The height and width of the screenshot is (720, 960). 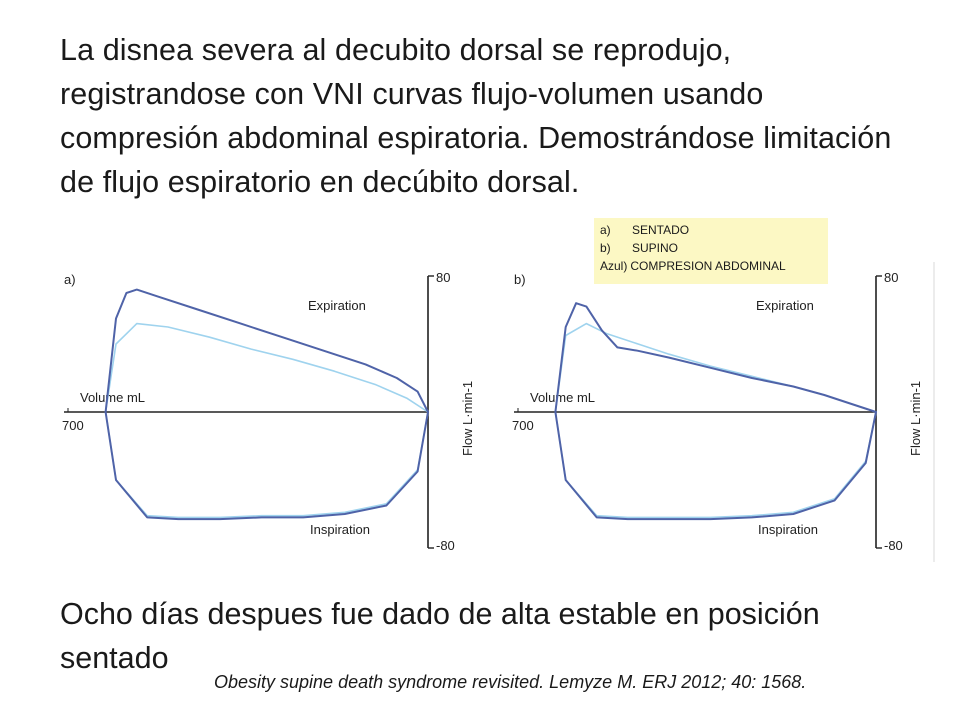 I want to click on panel-label: a), so click(x=70, y=279).